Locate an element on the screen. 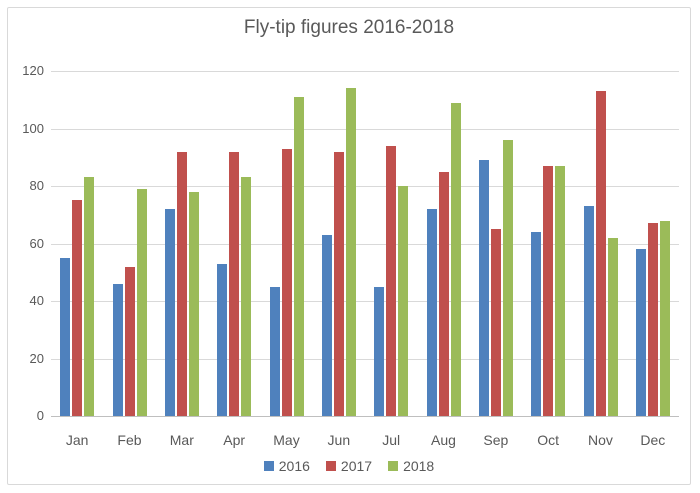 This screenshot has width=700, height=493. legend-label: 2018 is located at coordinates (419, 466).